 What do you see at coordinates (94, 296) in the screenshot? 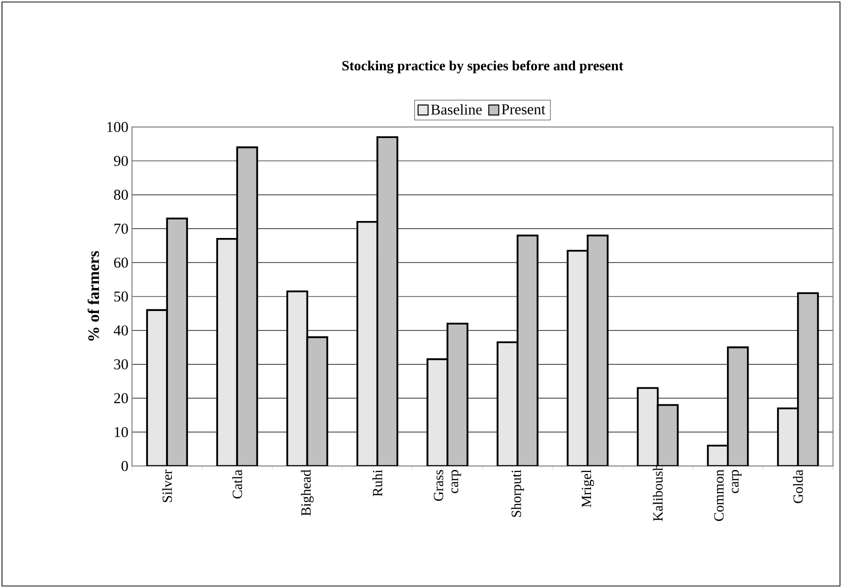
I see `y-axis-title: % of farmers` at bounding box center [94, 296].